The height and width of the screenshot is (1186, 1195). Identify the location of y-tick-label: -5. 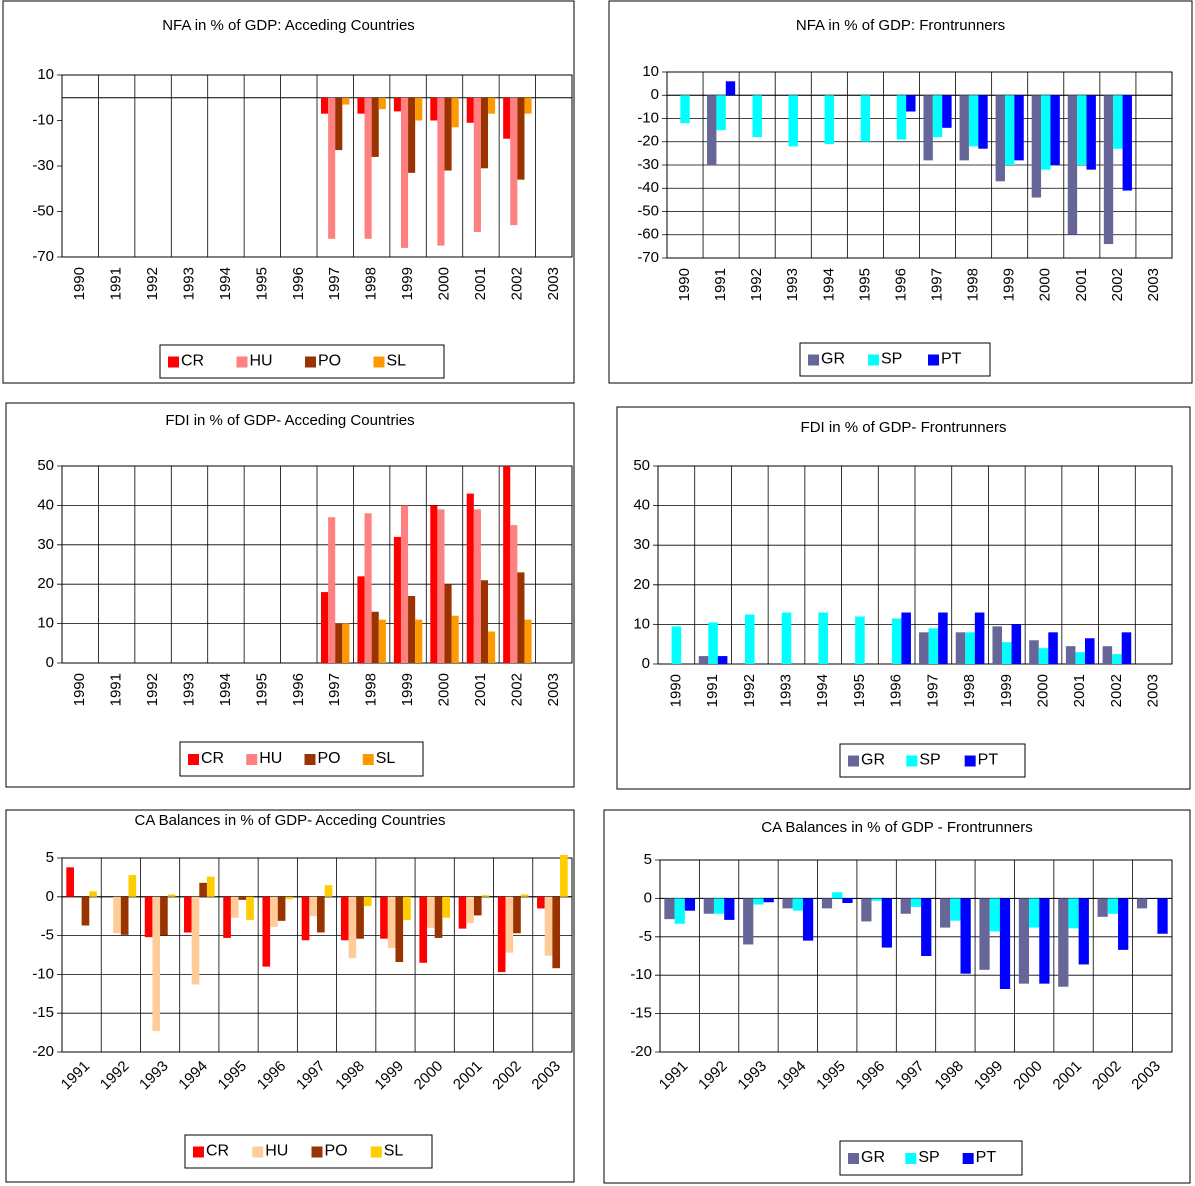
(645, 936).